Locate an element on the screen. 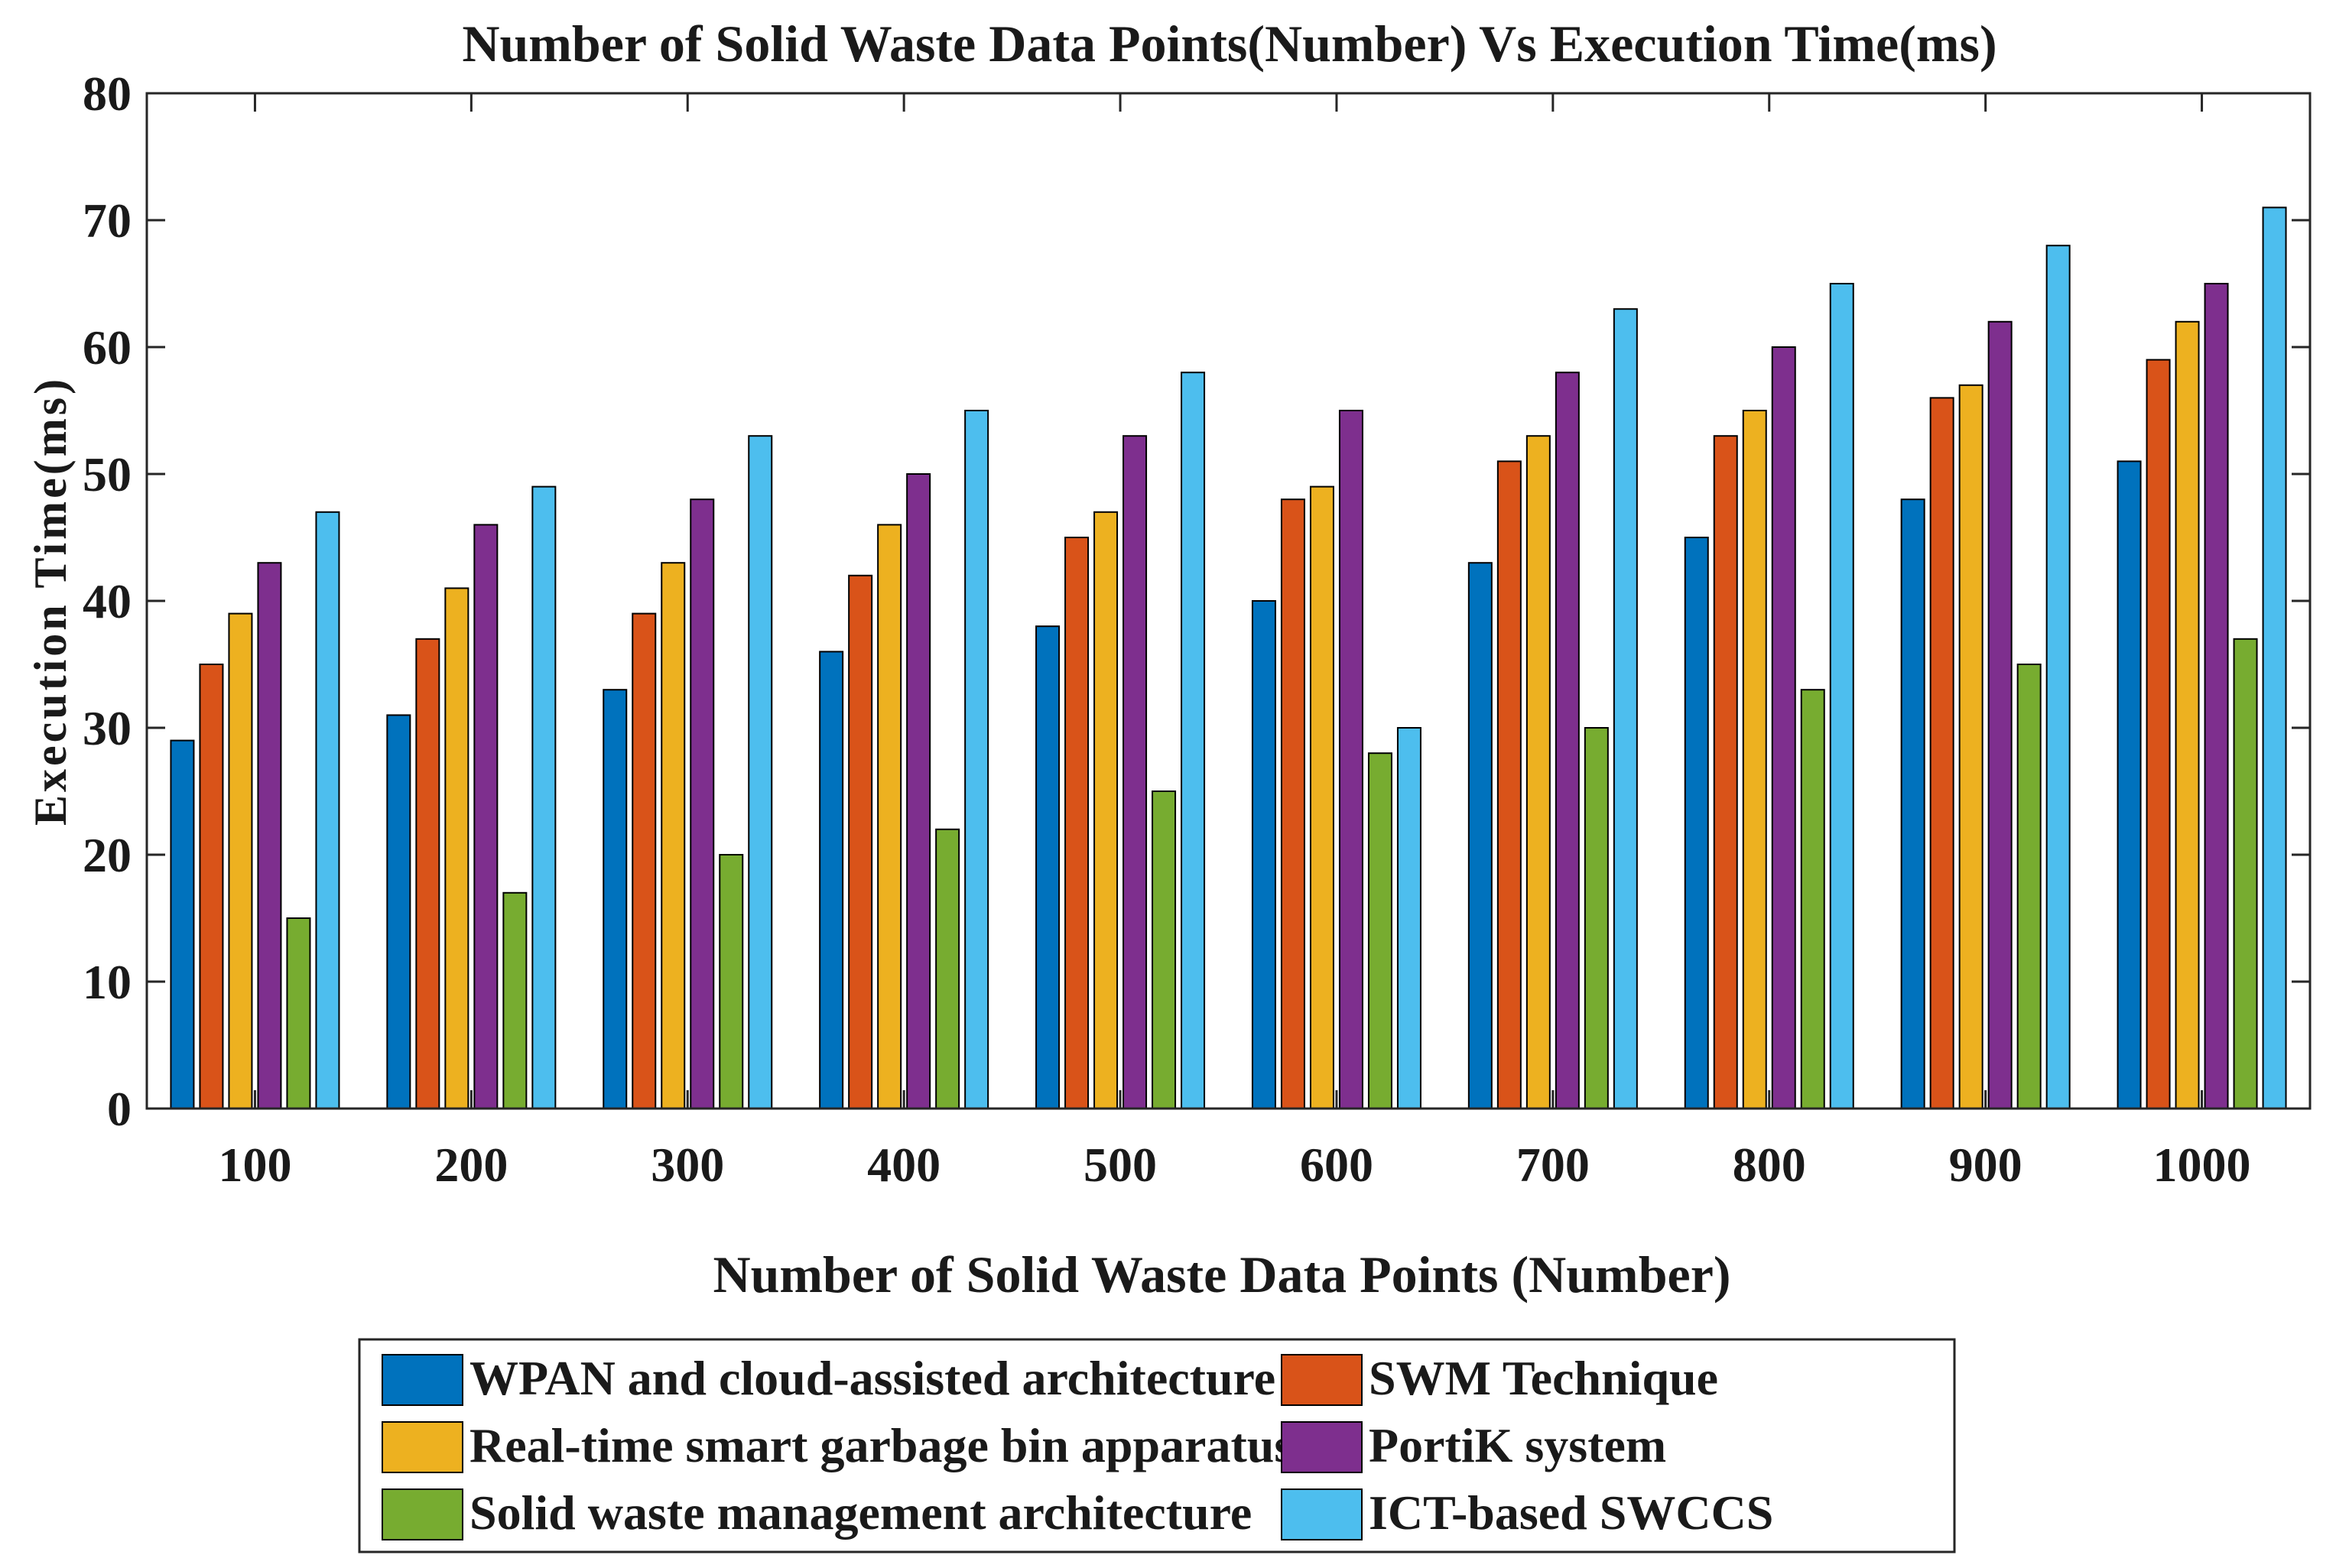 The height and width of the screenshot is (1568, 2336). x-tick-label: 400 is located at coordinates (904, 1165).